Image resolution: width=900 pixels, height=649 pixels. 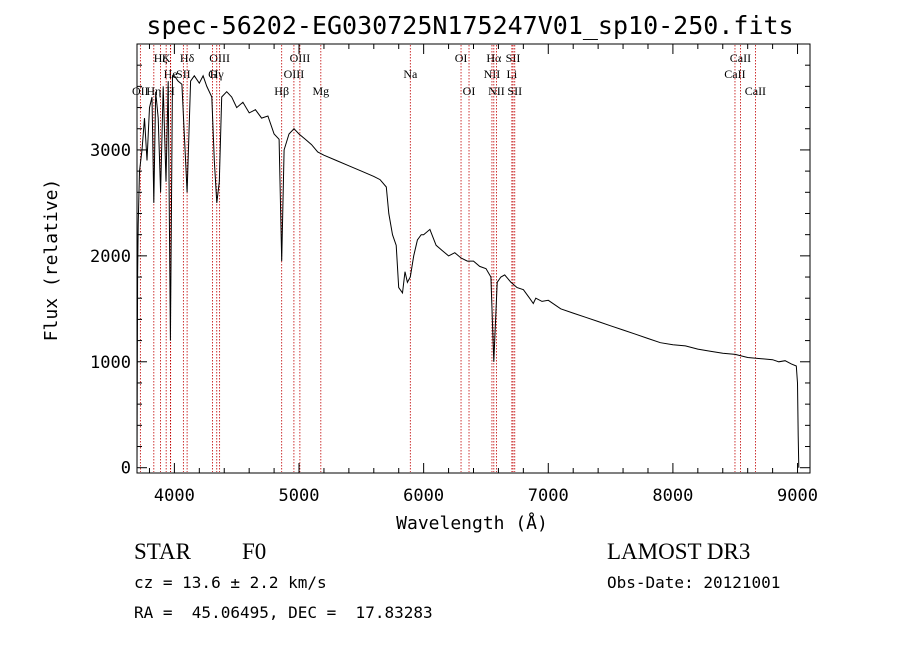 What do you see at coordinates (171, 74) in the screenshot?
I see `line-marker-label: He` at bounding box center [171, 74].